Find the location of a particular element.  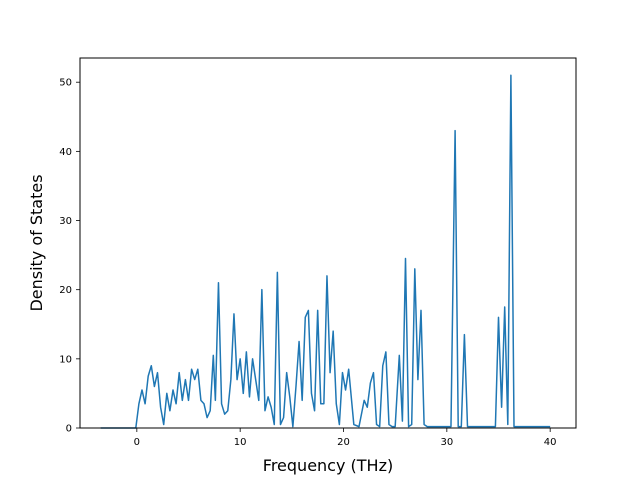

x-axis: 0 10 20 30 40 is located at coordinates (345, 438).